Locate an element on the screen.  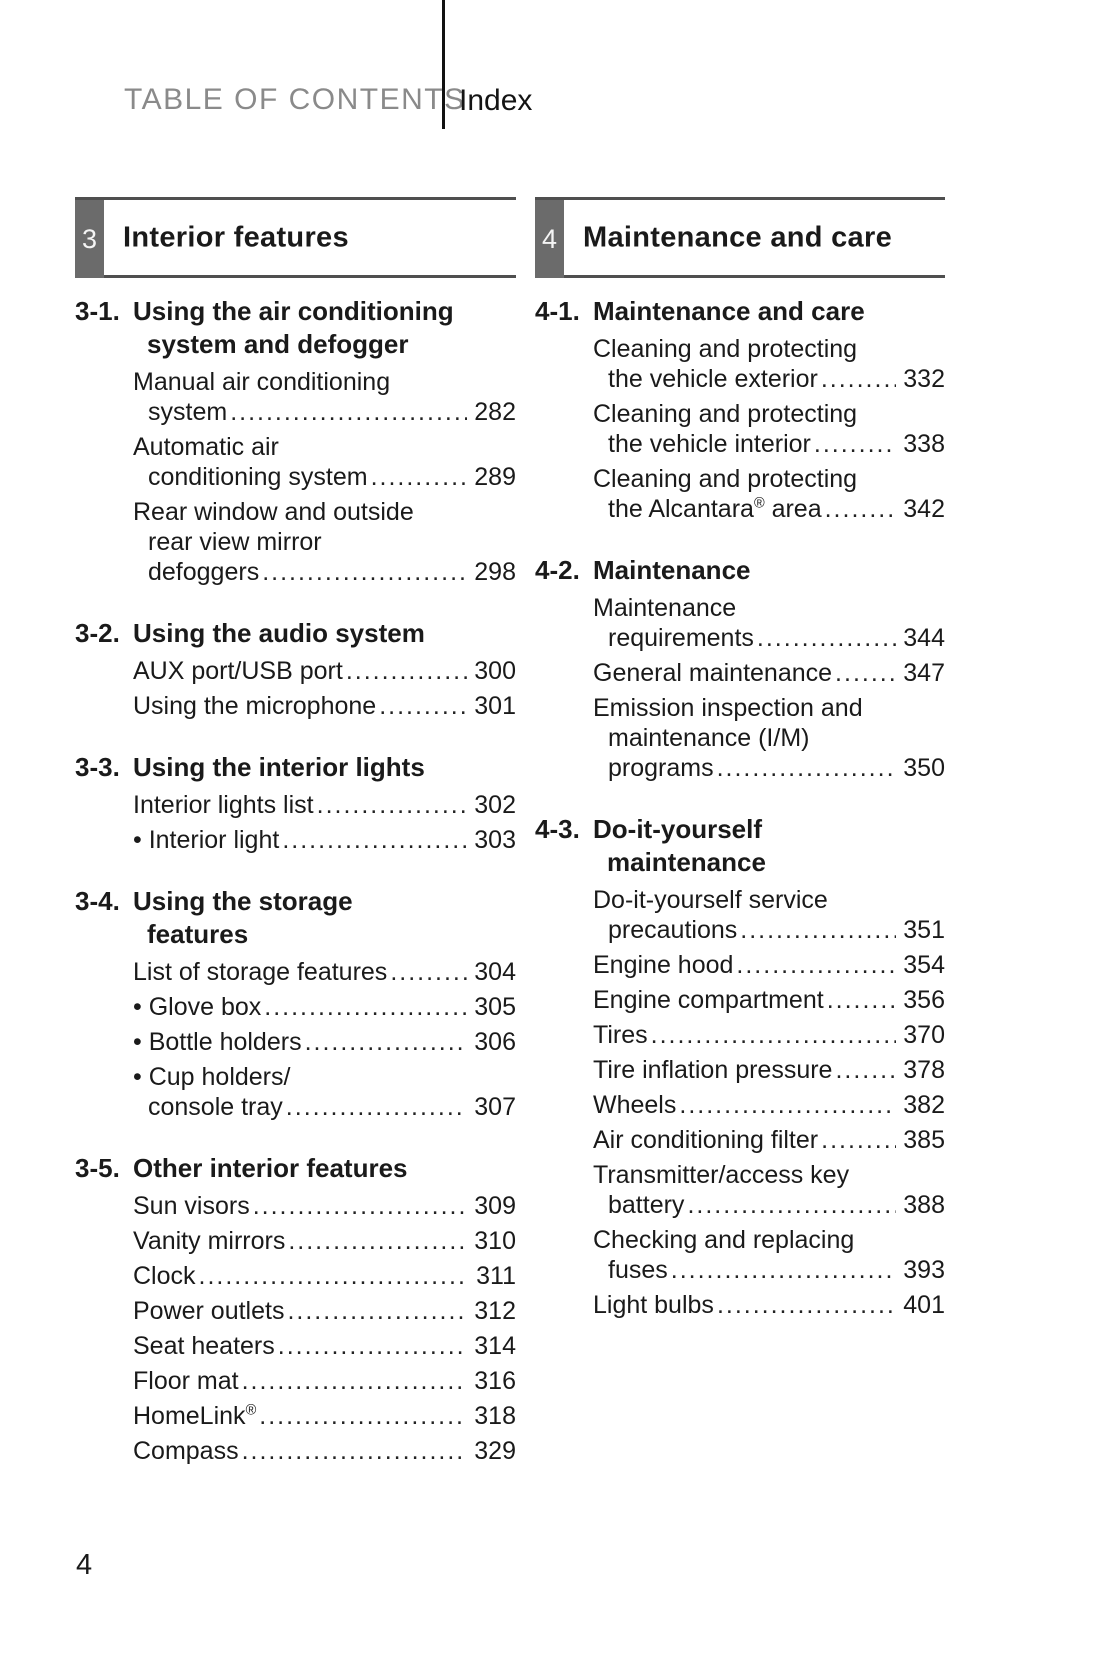
toc-section-number: 3-1. is located at coordinates (97, 311).